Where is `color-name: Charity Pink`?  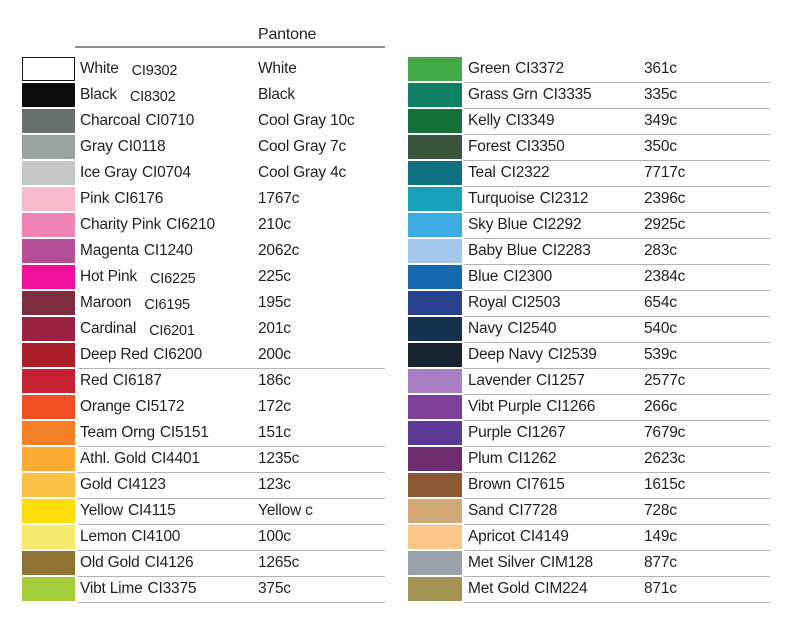 color-name: Charity Pink is located at coordinates (121, 224).